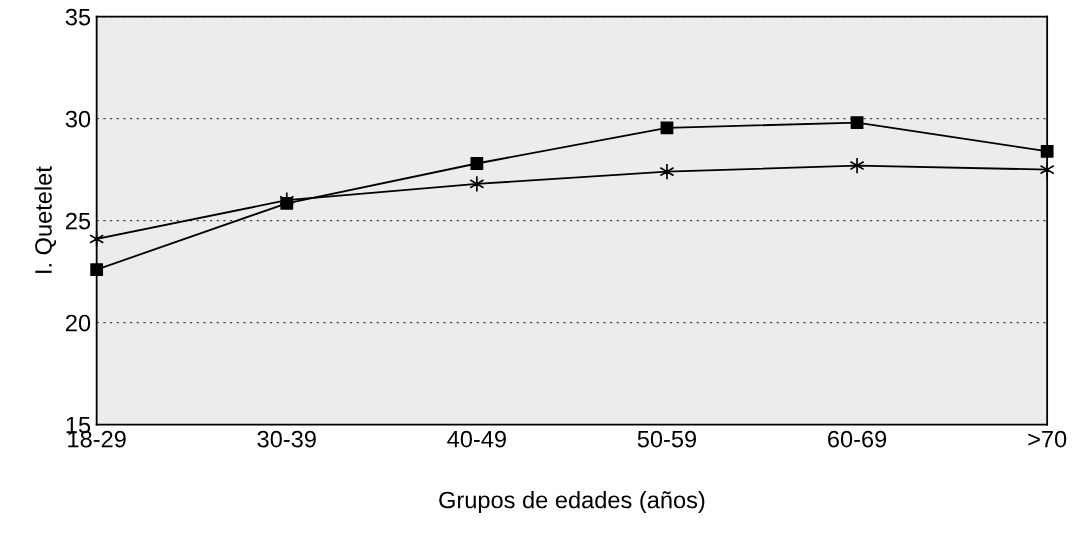  I want to click on x-tick-label: 40-49, so click(476, 439).